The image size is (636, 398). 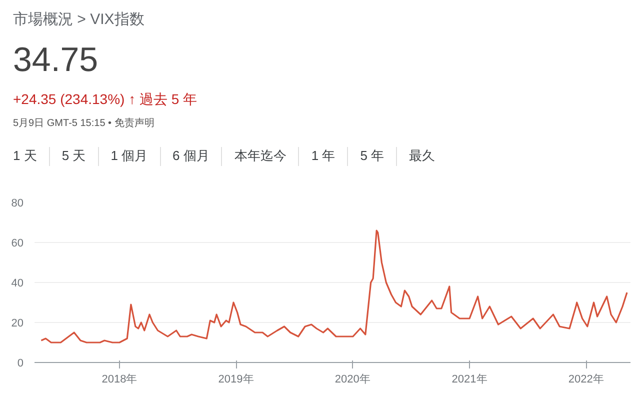 What do you see at coordinates (371, 156) in the screenshot?
I see `text: 5 年` at bounding box center [371, 156].